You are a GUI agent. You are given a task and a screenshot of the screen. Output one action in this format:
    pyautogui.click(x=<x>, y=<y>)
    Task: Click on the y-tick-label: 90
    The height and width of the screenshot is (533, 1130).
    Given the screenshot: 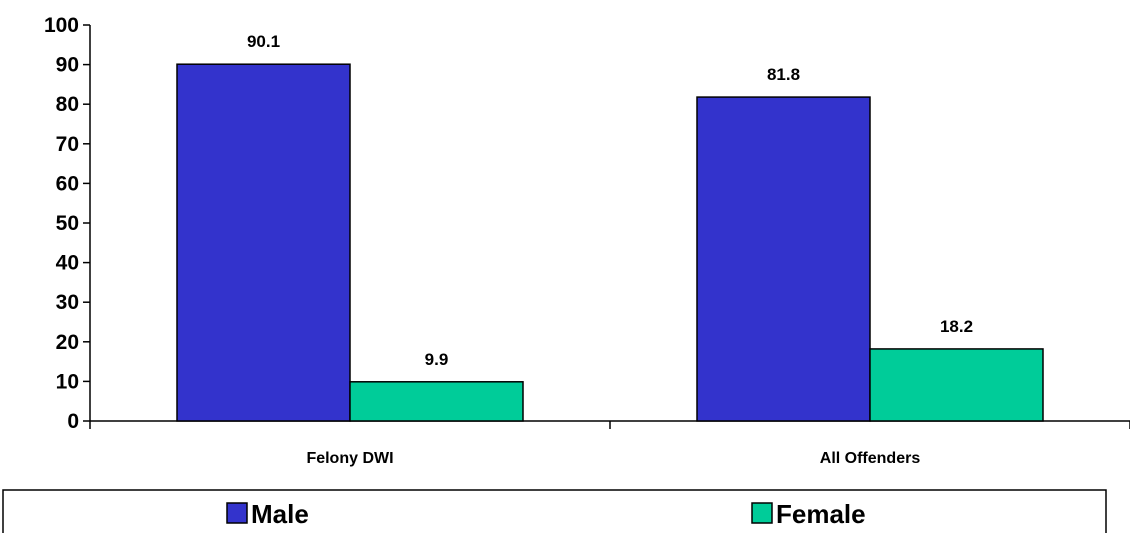 What is the action you would take?
    pyautogui.click(x=67, y=65)
    